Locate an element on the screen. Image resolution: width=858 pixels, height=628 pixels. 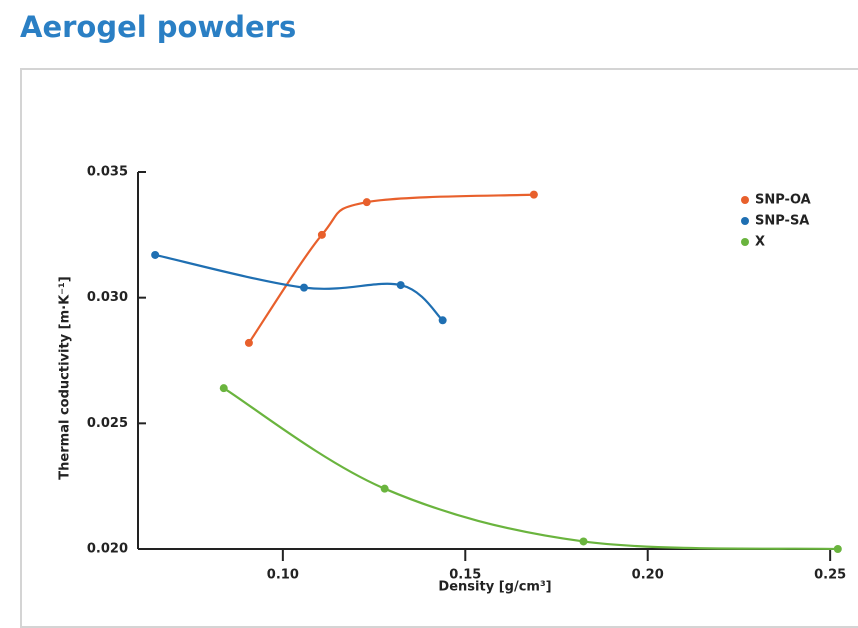
y-tick-label: 0.020 is located at coordinates (107, 549).